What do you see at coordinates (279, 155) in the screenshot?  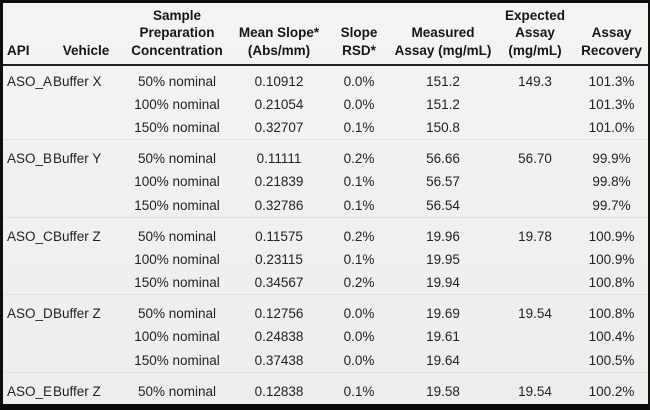 I see `mean-slope-cell: 0.11111` at bounding box center [279, 155].